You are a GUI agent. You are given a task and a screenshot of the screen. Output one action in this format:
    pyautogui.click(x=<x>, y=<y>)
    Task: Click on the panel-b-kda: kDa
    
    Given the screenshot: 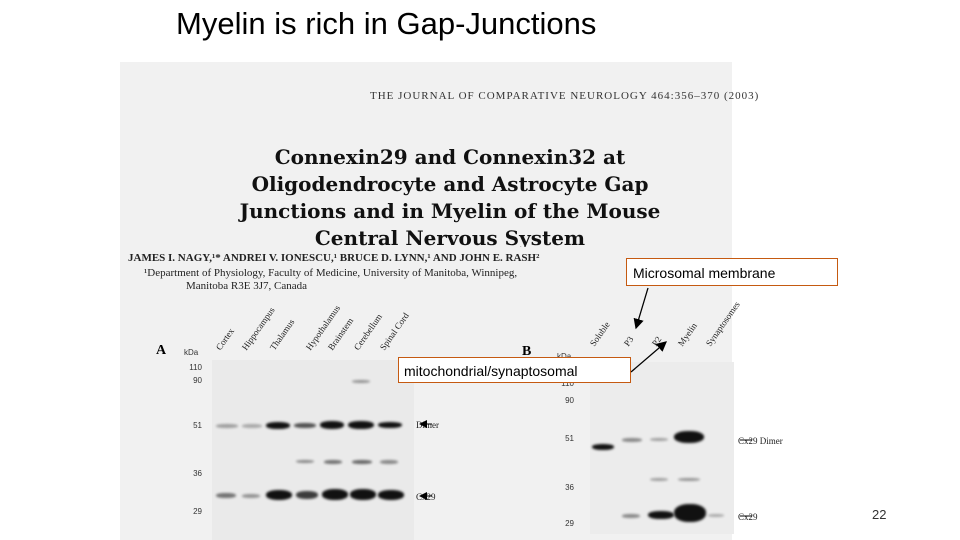 What is the action you would take?
    pyautogui.click(x=564, y=356)
    